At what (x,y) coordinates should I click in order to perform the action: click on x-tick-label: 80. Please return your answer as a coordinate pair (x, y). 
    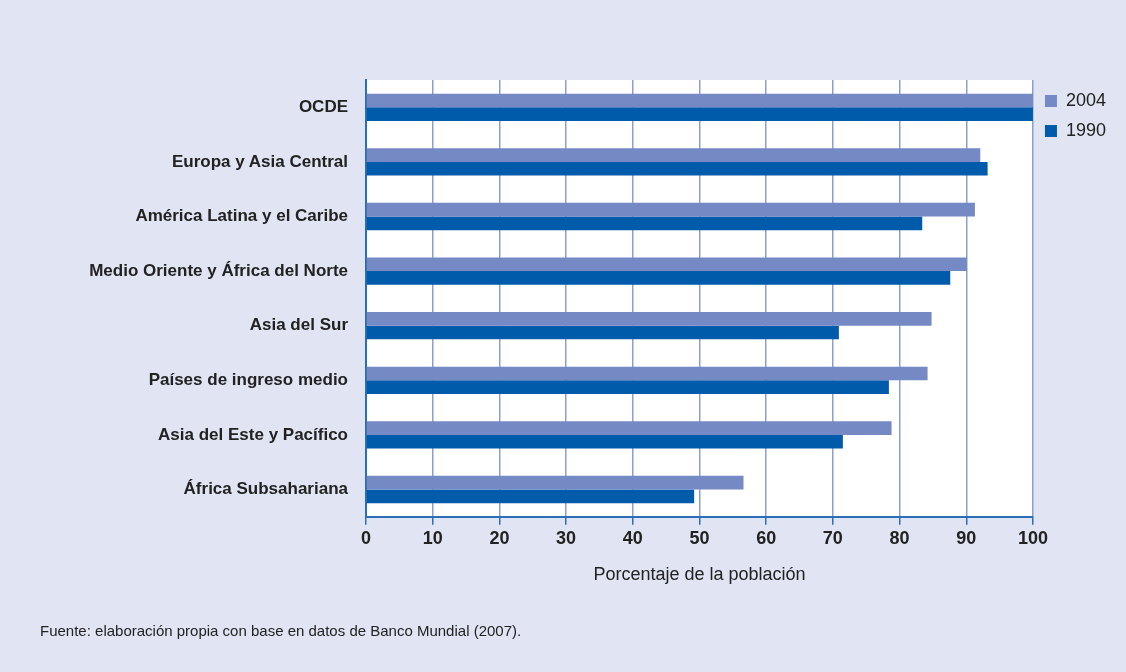
    Looking at the image, I should click on (899, 537).